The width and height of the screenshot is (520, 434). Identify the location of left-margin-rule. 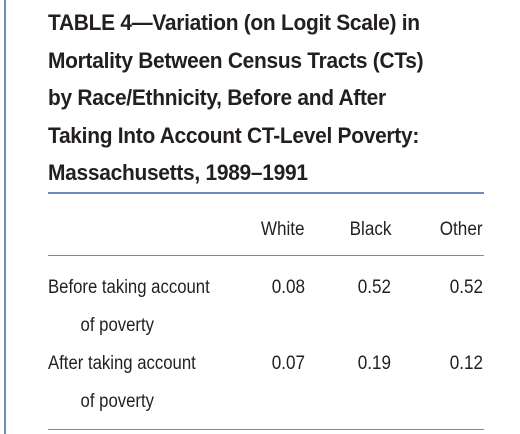
(5, 217).